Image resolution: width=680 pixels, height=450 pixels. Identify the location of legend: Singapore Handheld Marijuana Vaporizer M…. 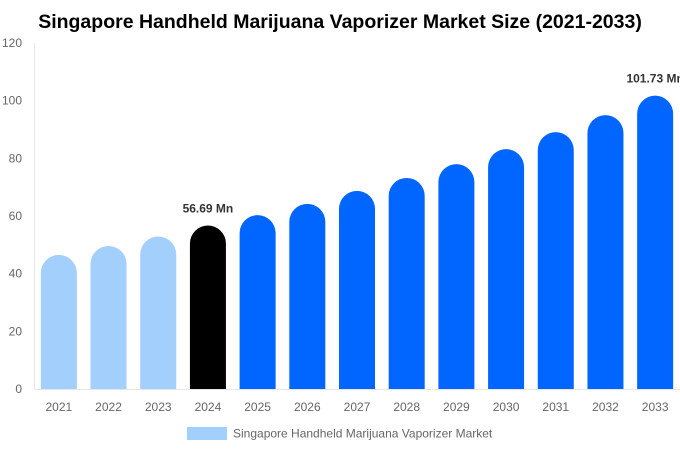
(340, 434).